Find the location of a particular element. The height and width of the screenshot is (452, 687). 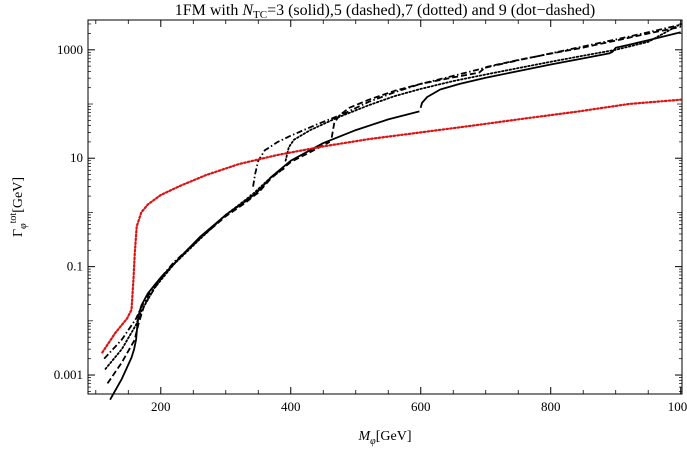

x-tick-label: 800 is located at coordinates (551, 406).